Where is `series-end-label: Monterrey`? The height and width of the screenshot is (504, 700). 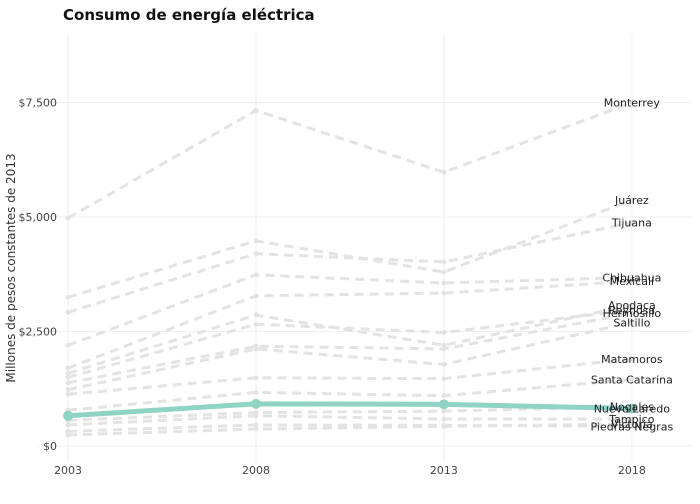 series-end-label: Monterrey is located at coordinates (632, 103).